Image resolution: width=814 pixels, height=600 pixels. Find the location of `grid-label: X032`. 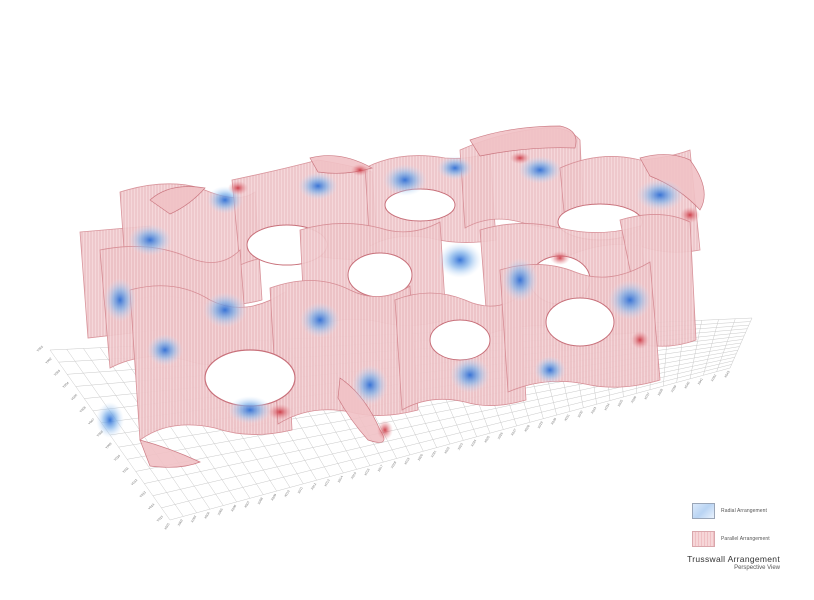

grid-label: X032 is located at coordinates (580, 414).